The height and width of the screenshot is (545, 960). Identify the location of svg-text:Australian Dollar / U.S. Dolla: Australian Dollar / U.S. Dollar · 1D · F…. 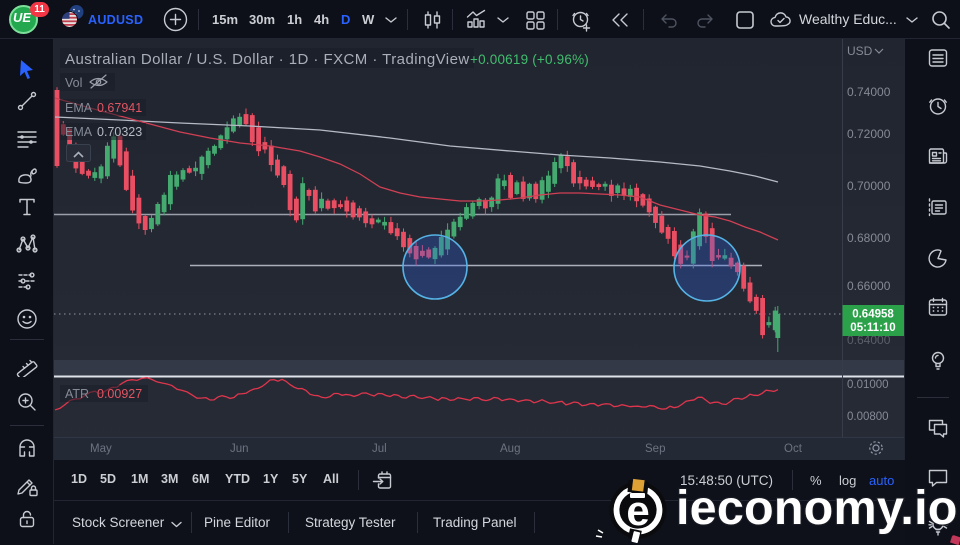
(267, 59).